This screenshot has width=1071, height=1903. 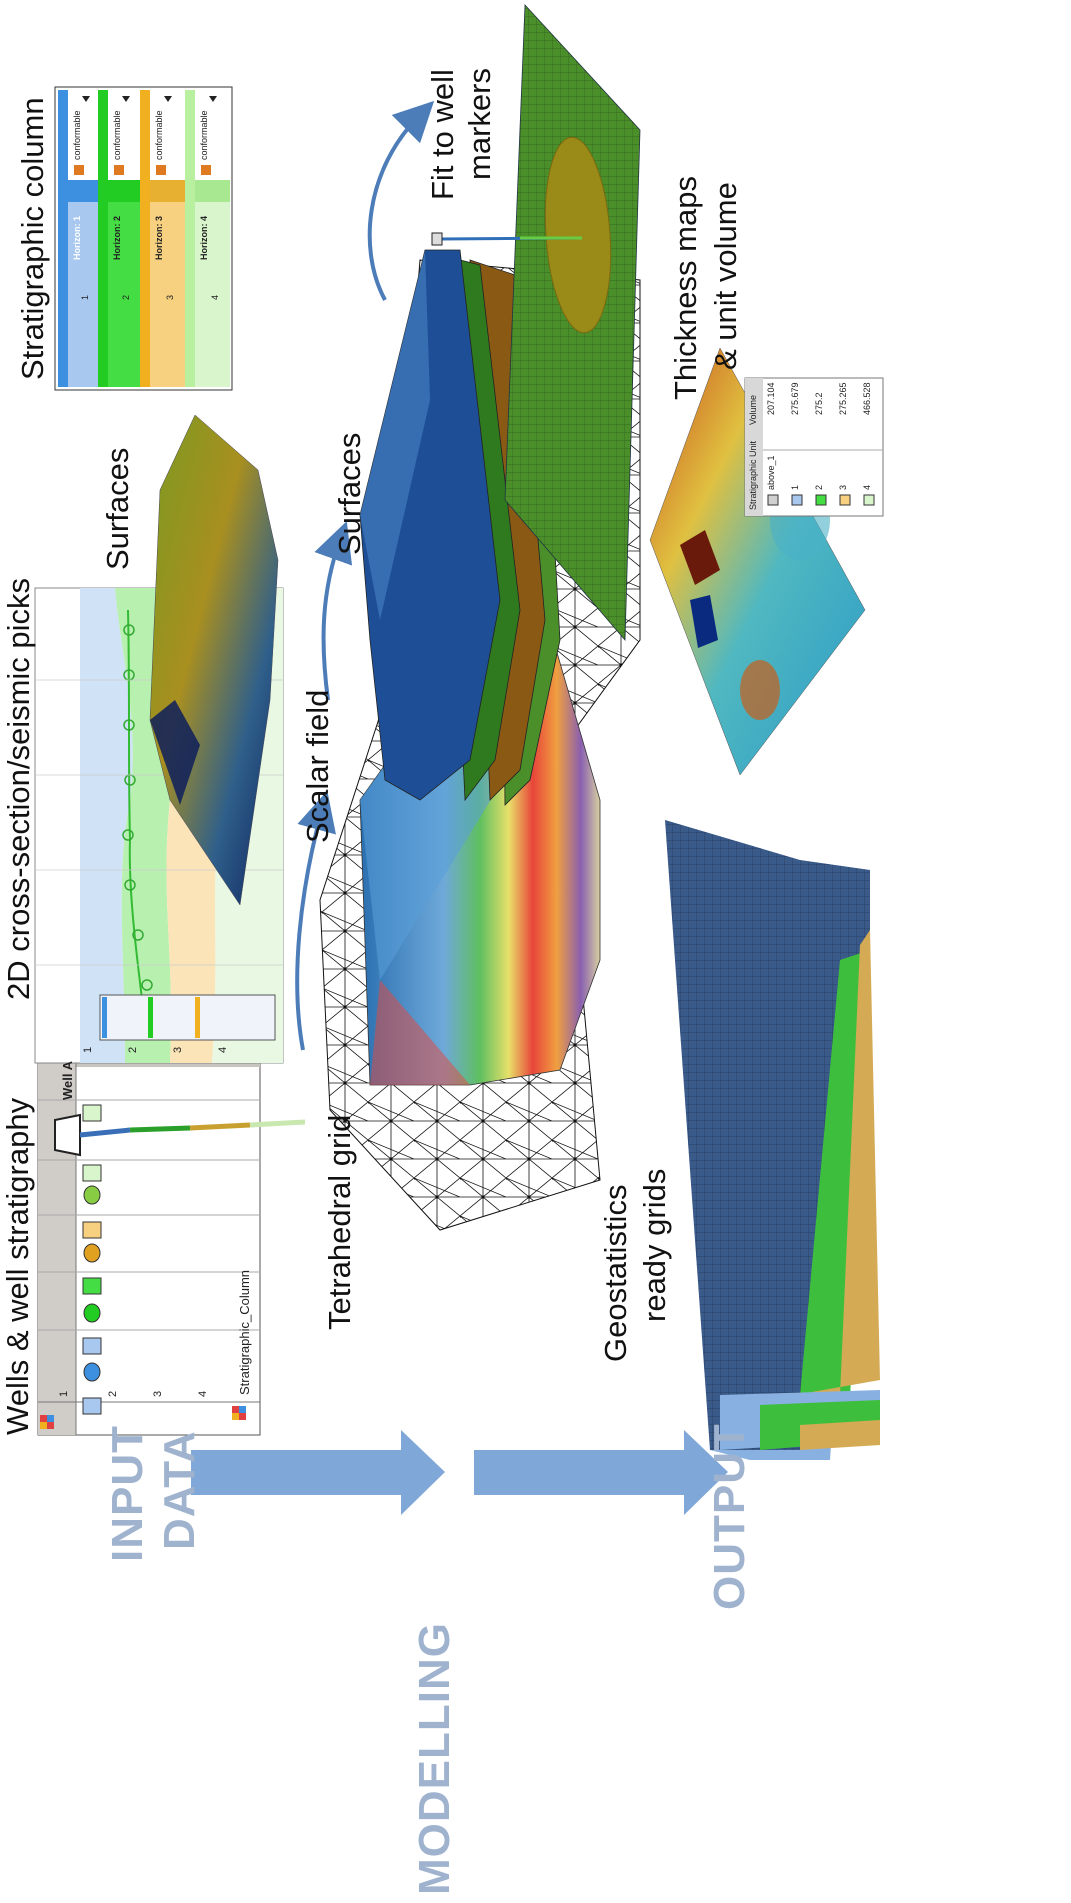 What do you see at coordinates (143, 238) in the screenshot?
I see `strat-column-panel` at bounding box center [143, 238].